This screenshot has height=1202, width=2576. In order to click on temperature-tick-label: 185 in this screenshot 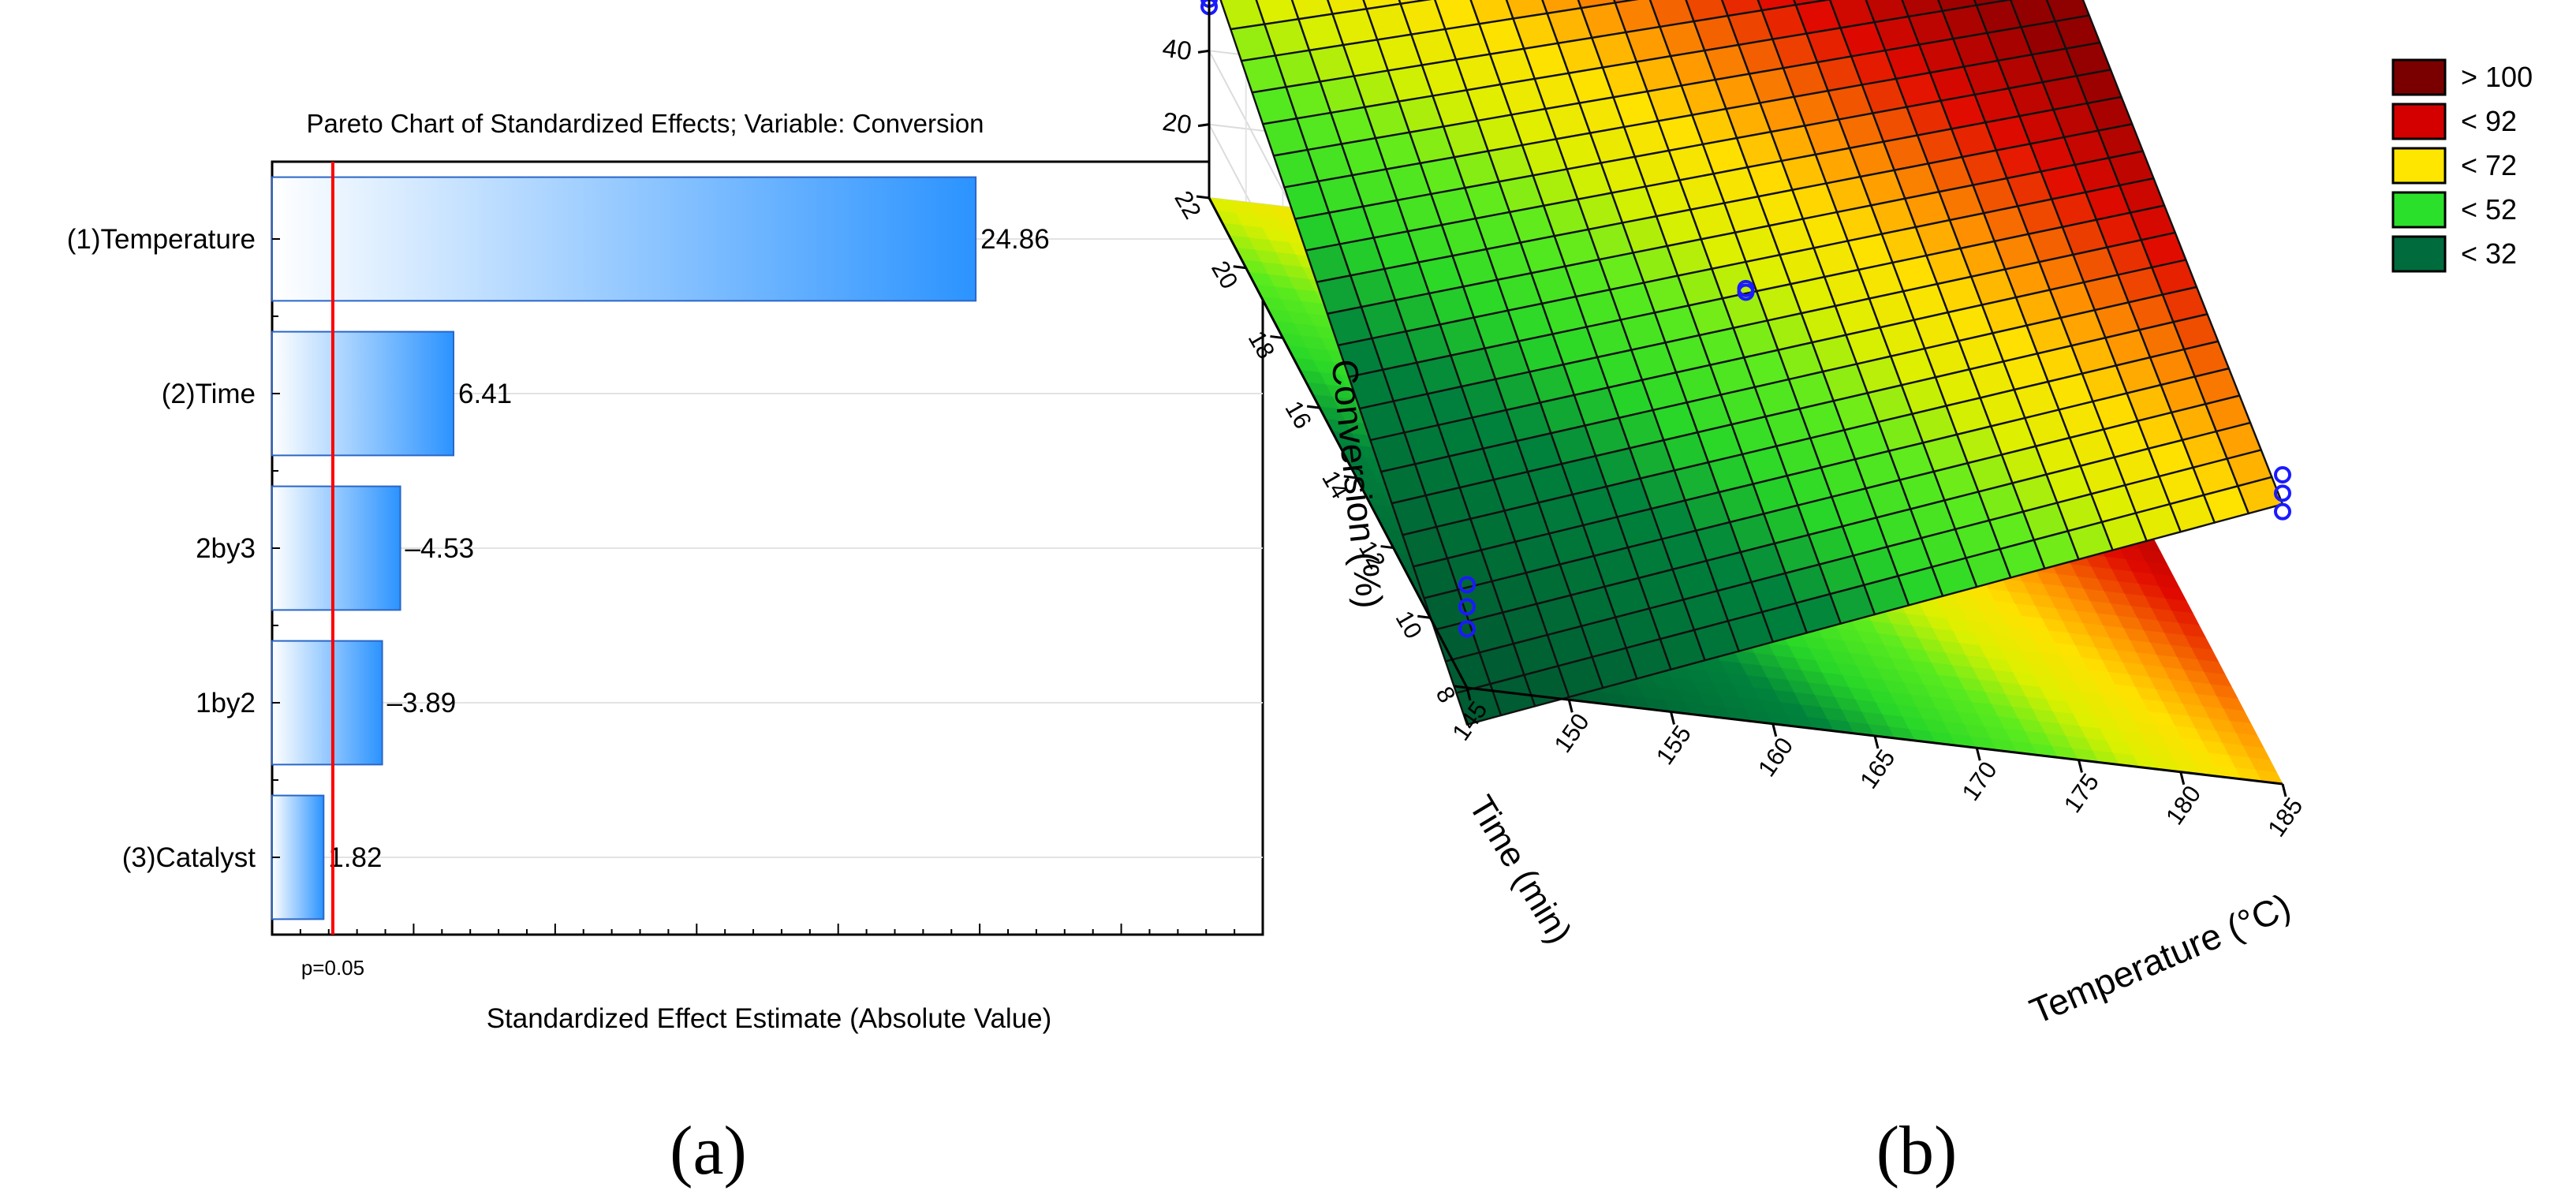, I will do `click(2285, 817)`.